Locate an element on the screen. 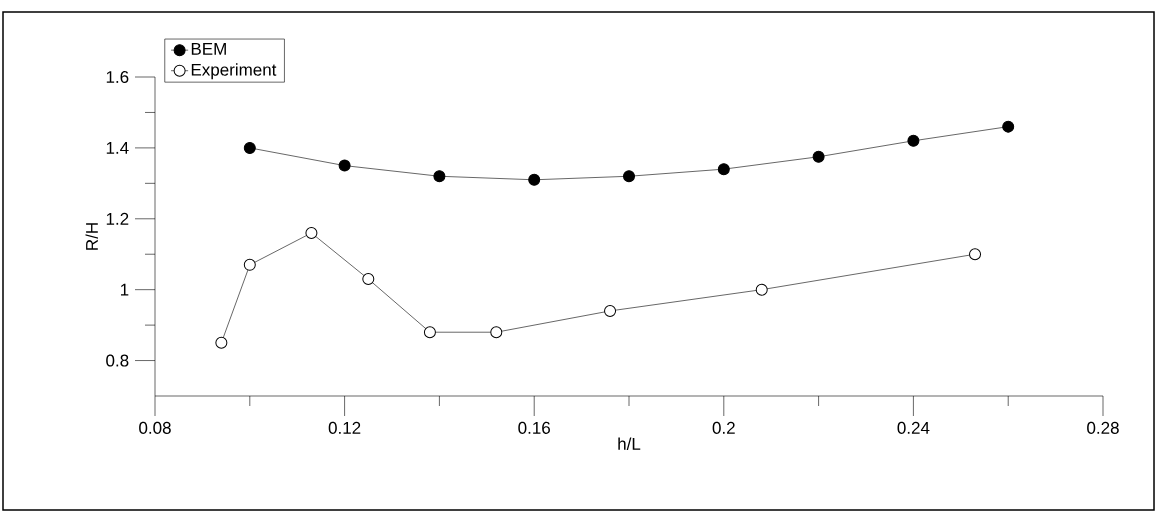 This screenshot has width=1157, height=512. y-tick-label: 1.6 is located at coordinates (117, 77).